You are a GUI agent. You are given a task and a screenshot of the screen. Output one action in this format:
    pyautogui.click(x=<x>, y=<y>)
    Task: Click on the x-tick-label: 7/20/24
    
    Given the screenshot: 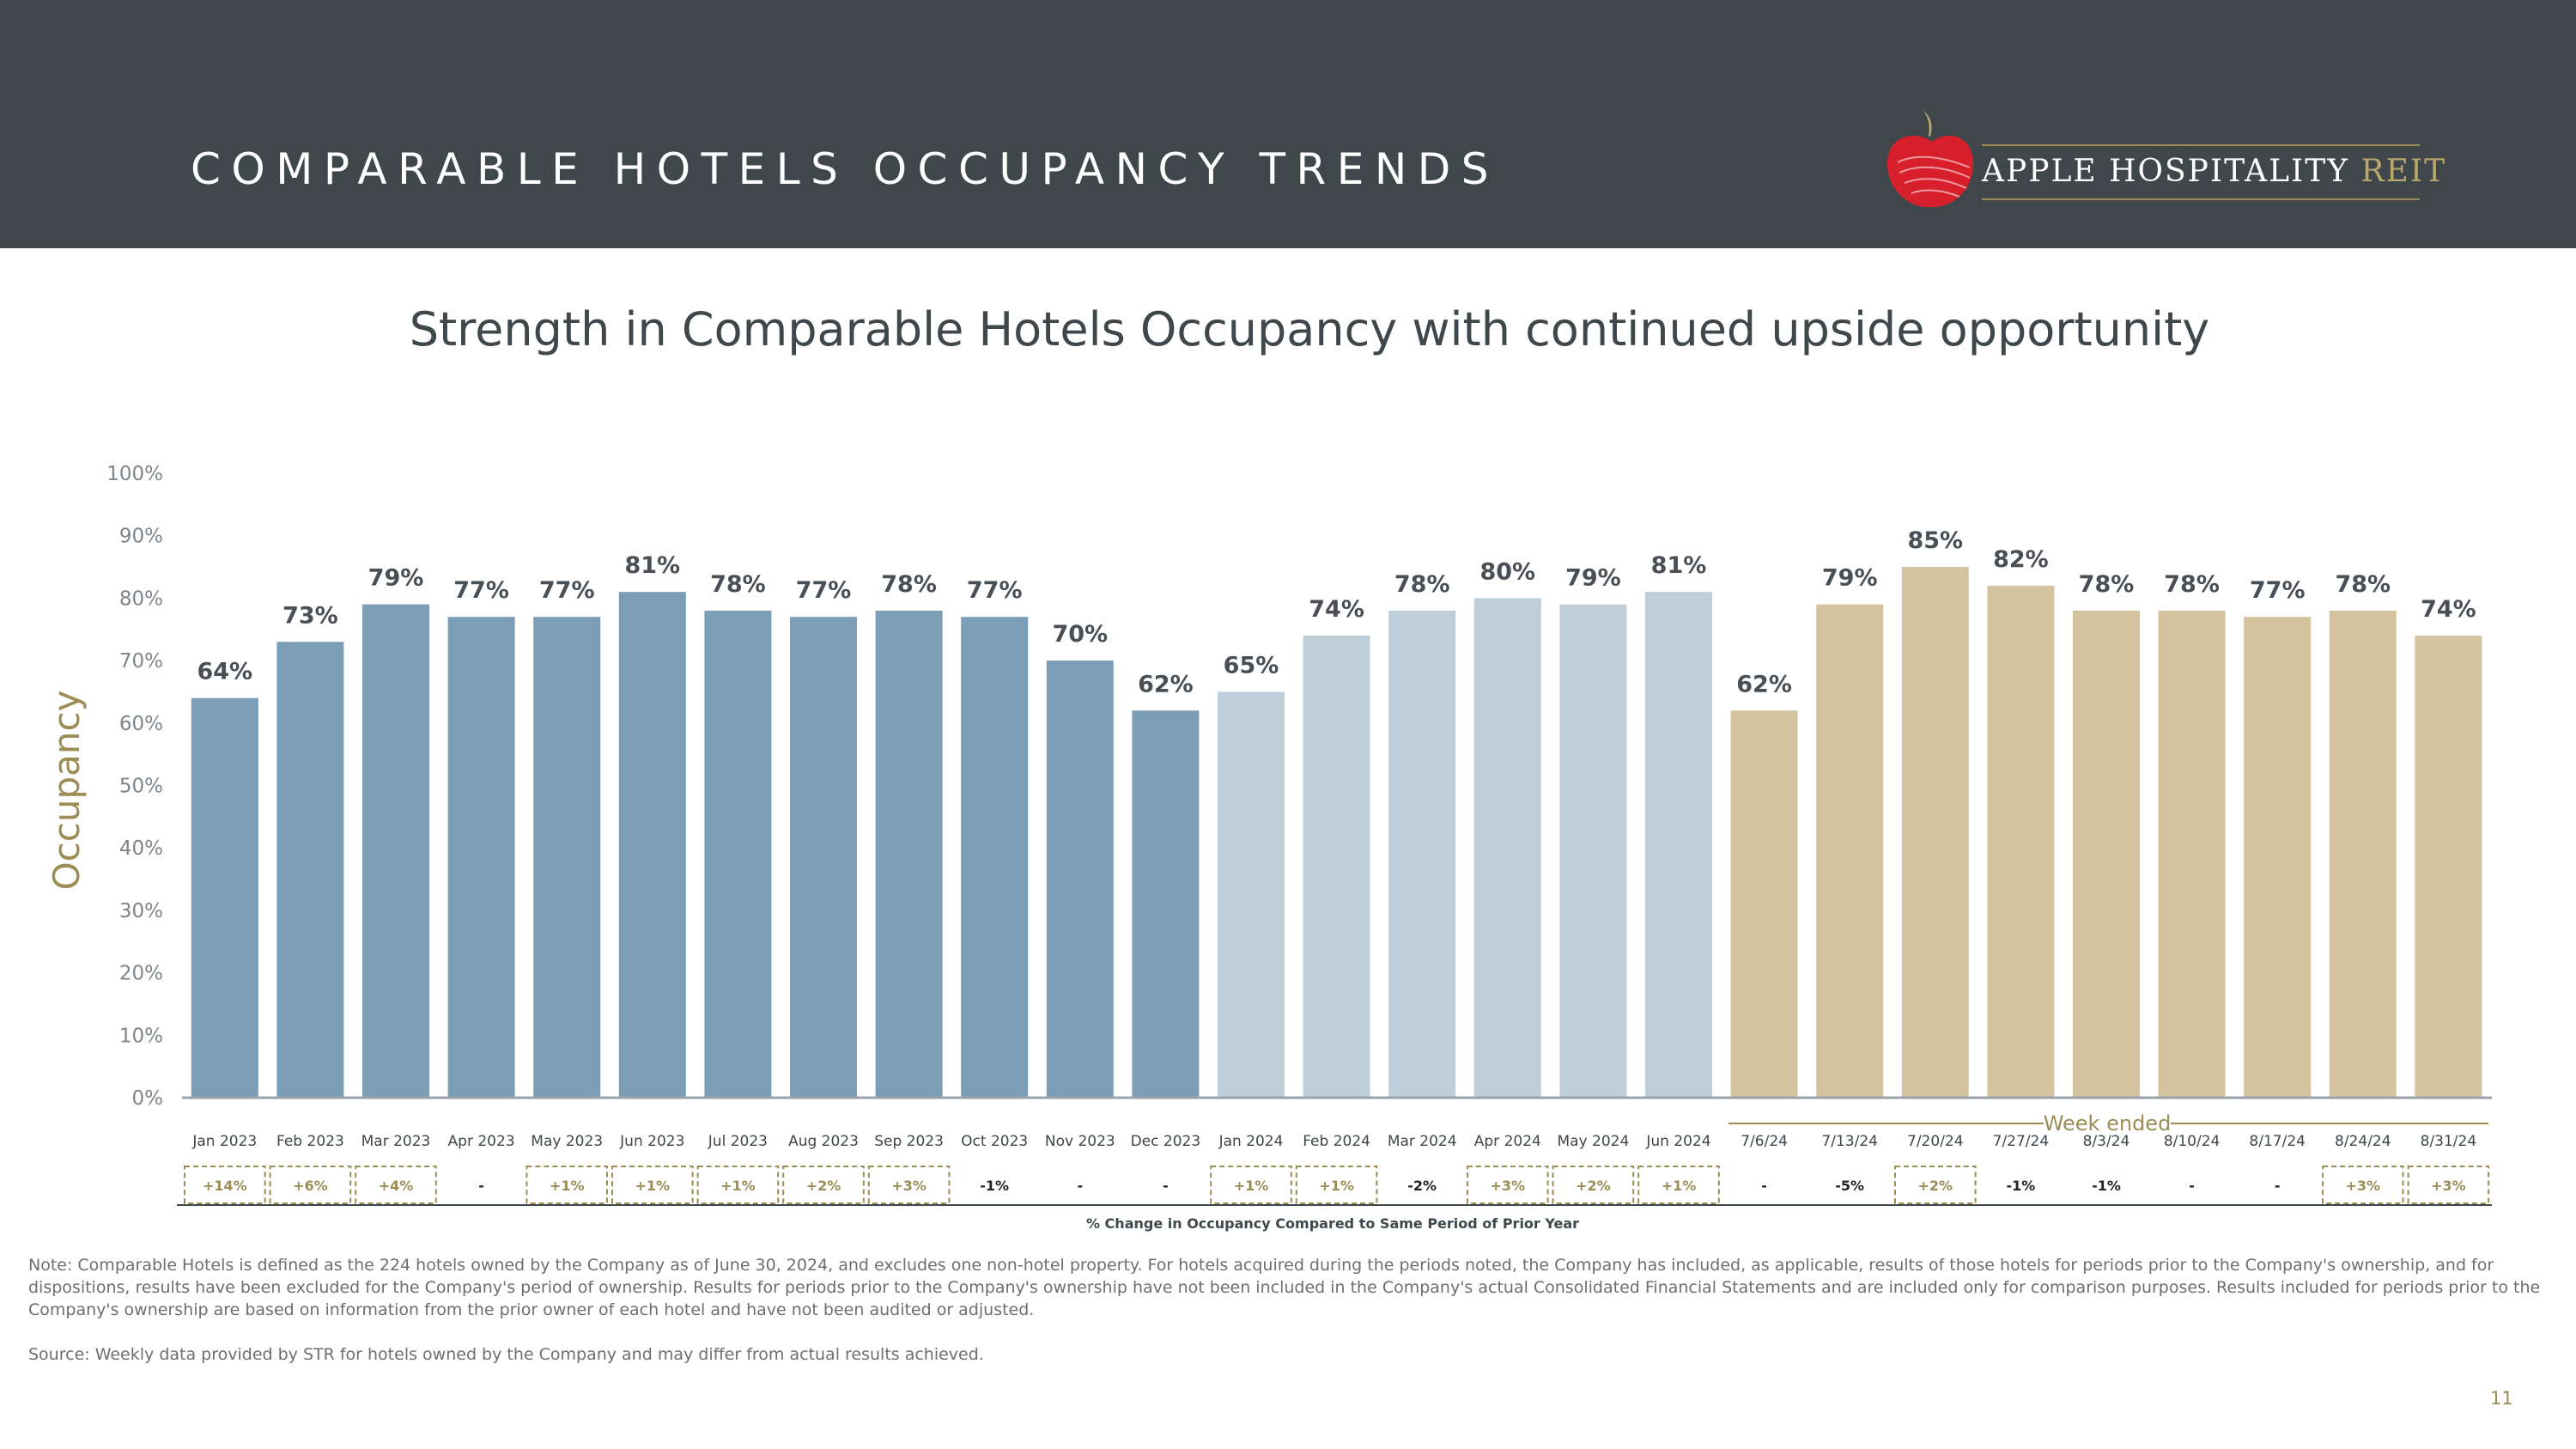 What is the action you would take?
    pyautogui.click(x=1936, y=1141)
    